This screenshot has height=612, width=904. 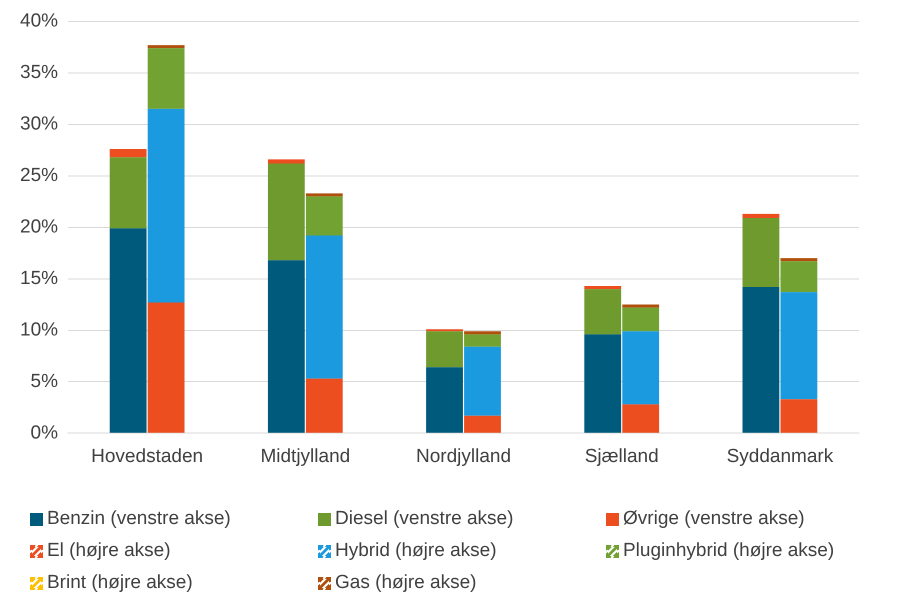 What do you see at coordinates (120, 583) in the screenshot?
I see `legend-label: Brint (højre akse)` at bounding box center [120, 583].